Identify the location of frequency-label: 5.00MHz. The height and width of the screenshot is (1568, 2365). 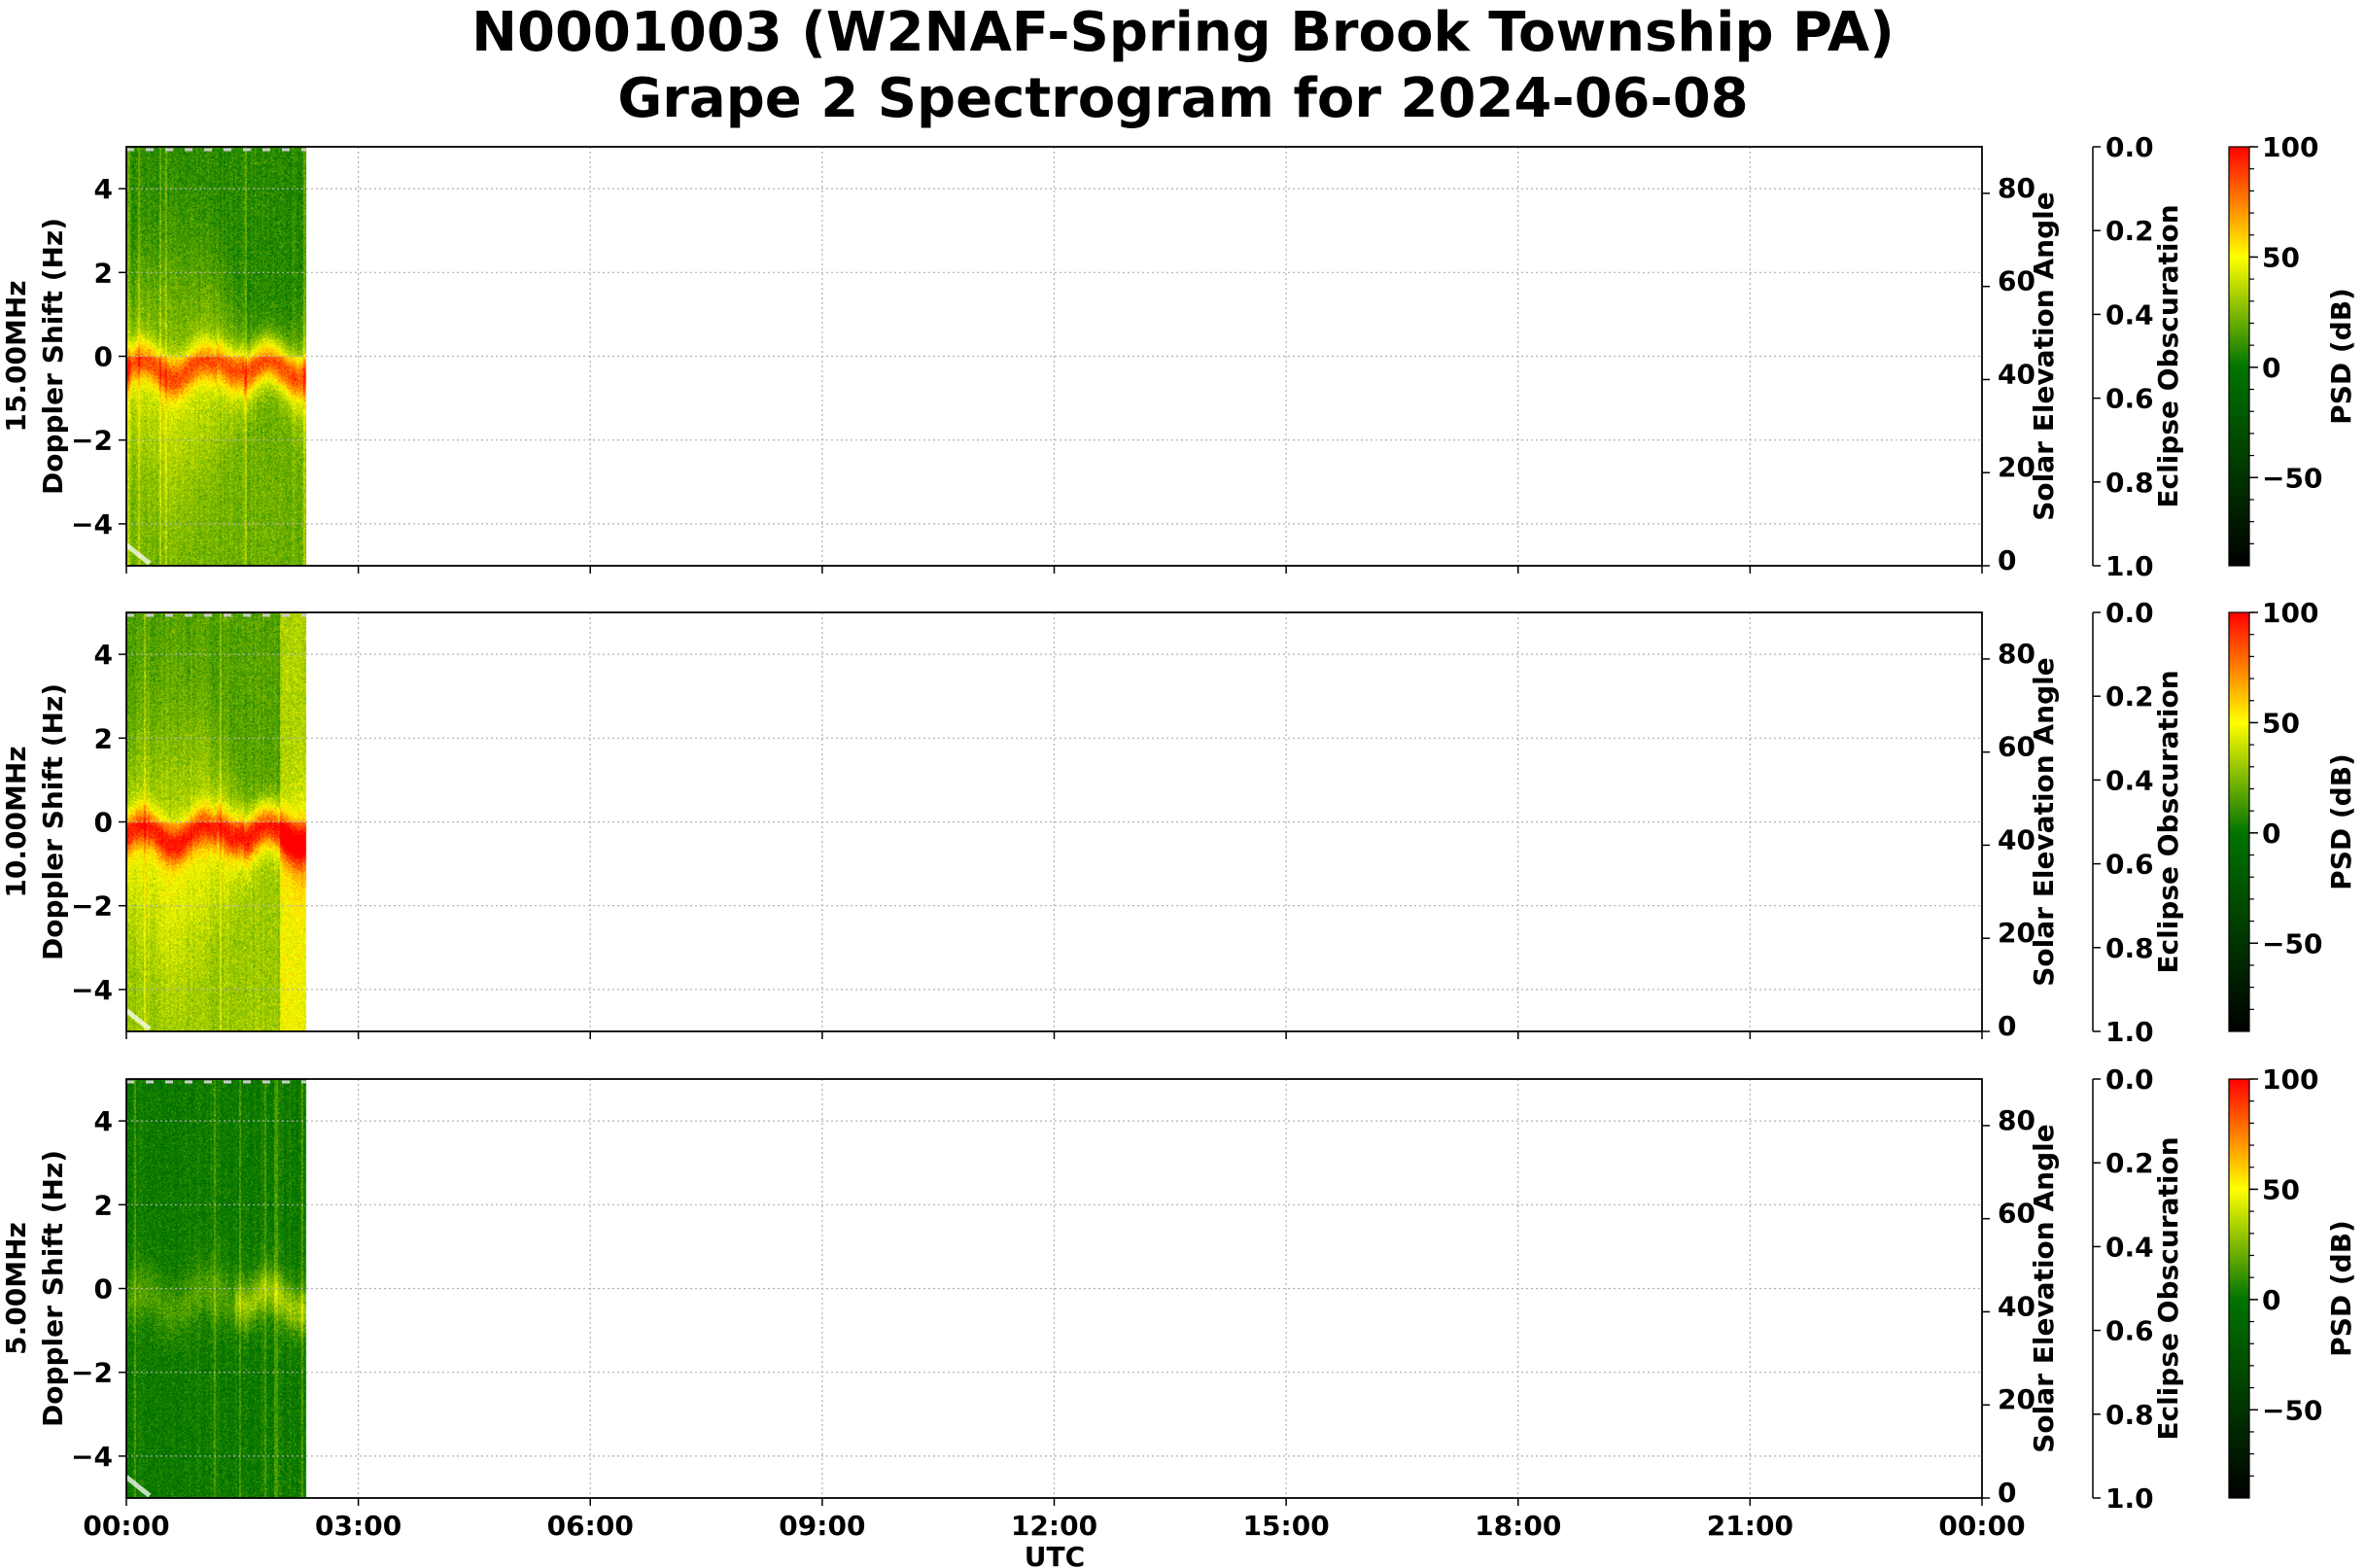
(16, 1288).